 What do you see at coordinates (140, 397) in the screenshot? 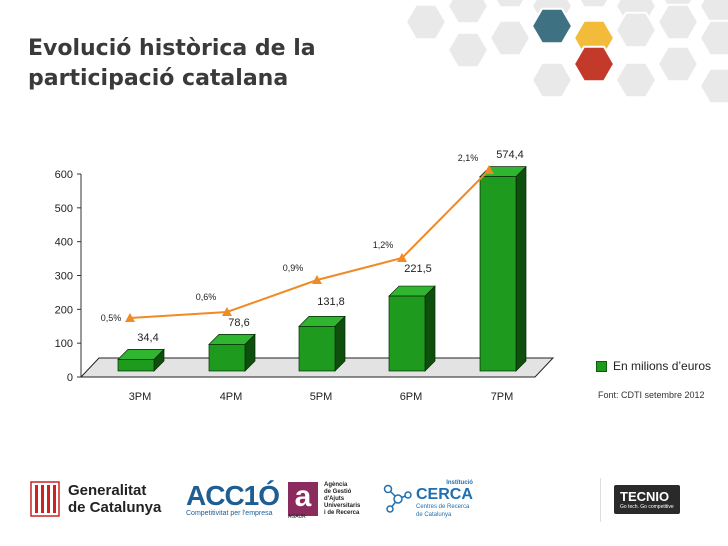
I see `x-tick-label: 3PM` at bounding box center [140, 397].